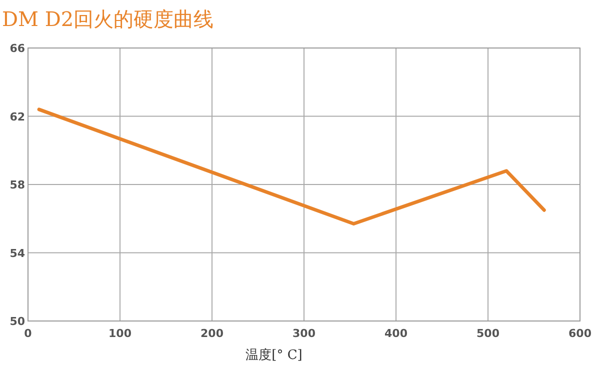  I want to click on chart-title: DM D2回火的硬度曲线, so click(108, 19).